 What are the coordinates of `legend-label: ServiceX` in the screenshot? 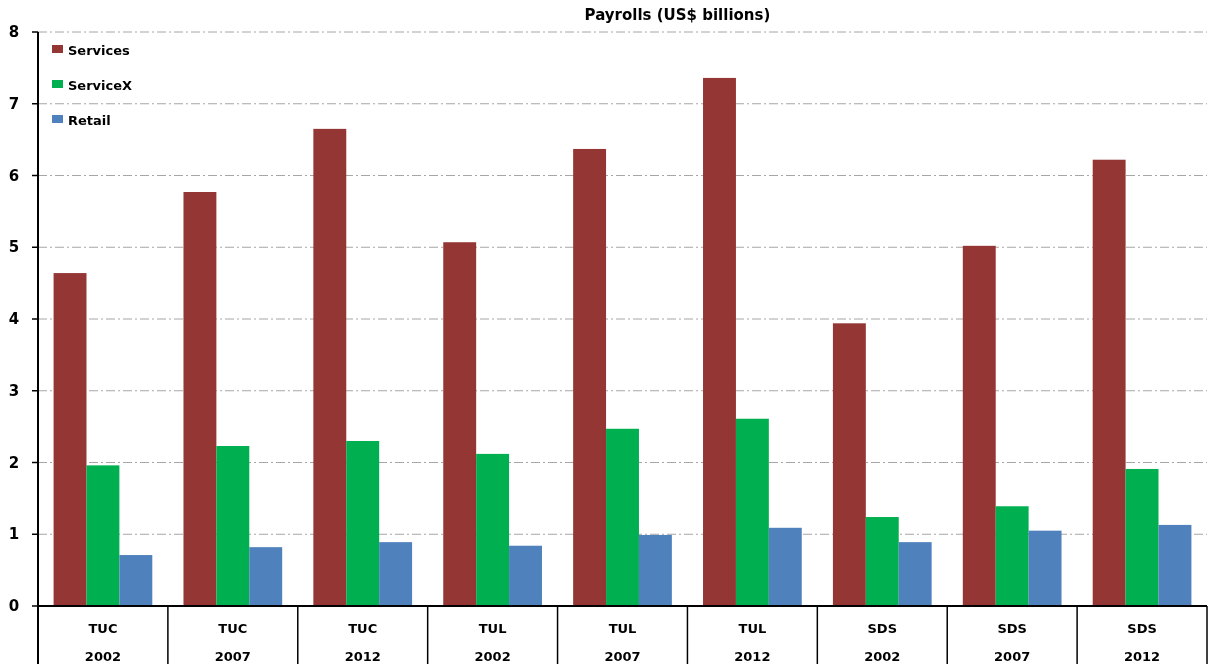 It's located at (100, 85).